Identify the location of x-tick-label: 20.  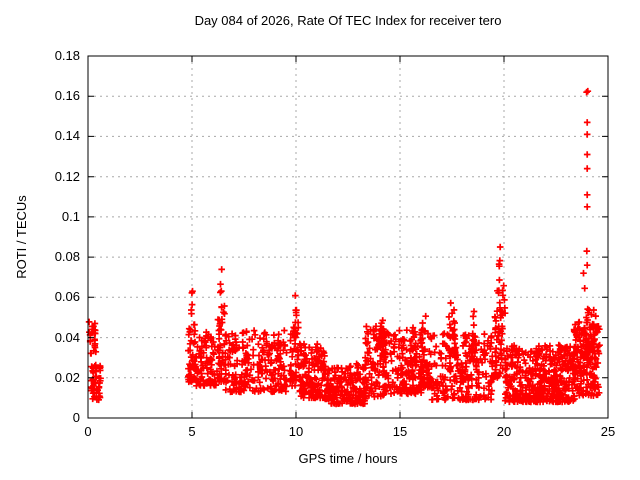
(504, 431).